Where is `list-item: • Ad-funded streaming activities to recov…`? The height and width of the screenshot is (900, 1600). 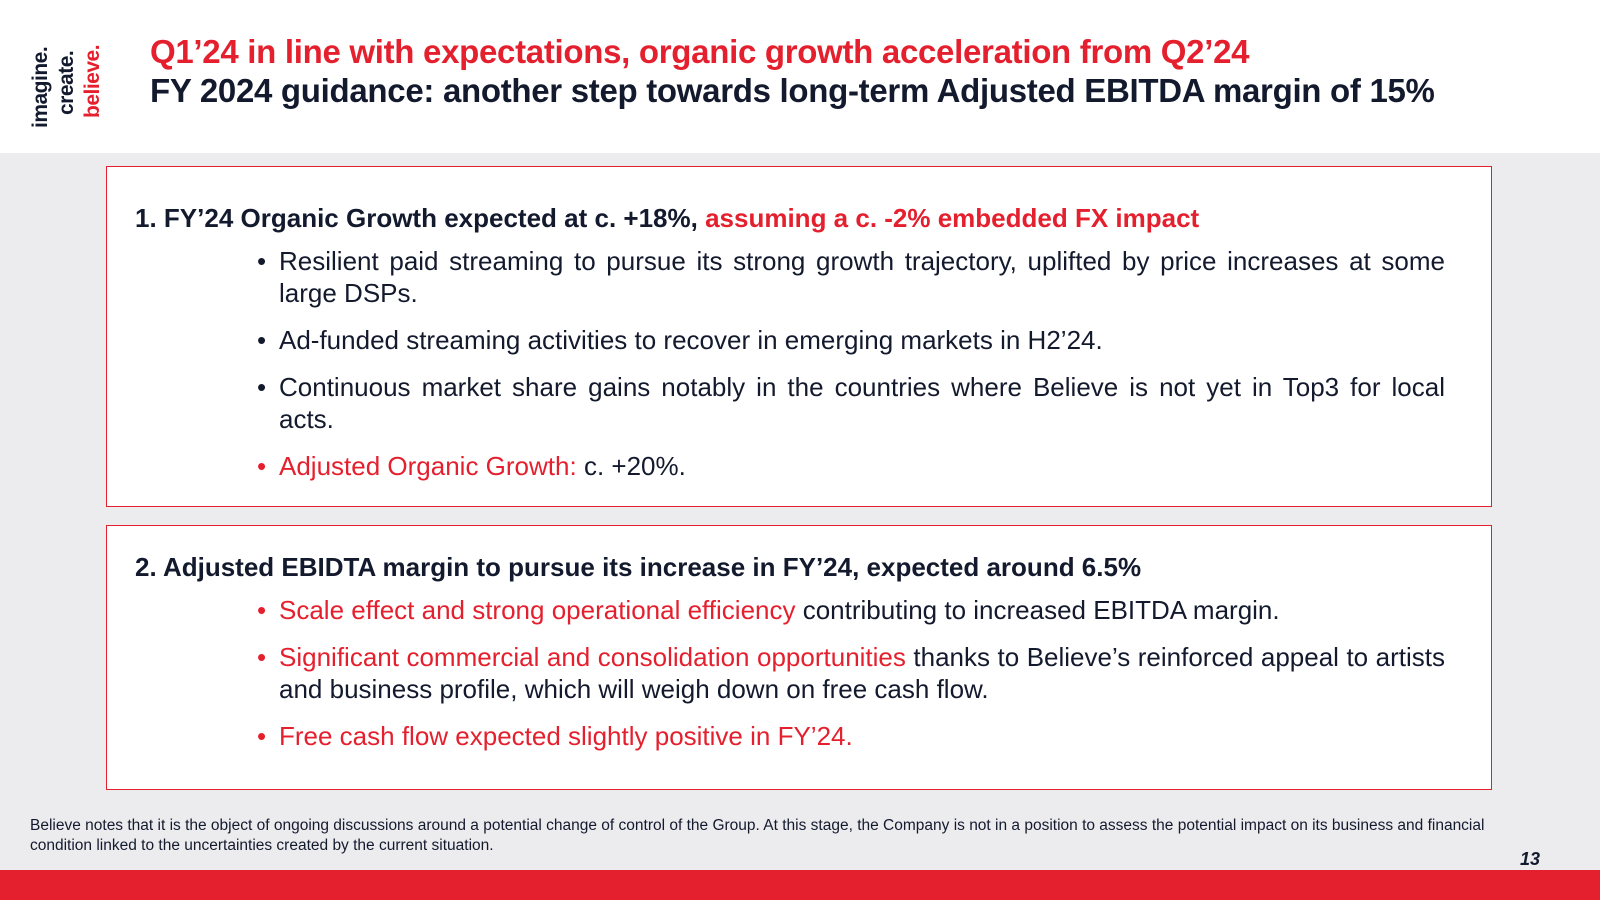 list-item: • Ad-funded streaming activities to recov… is located at coordinates (851, 340).